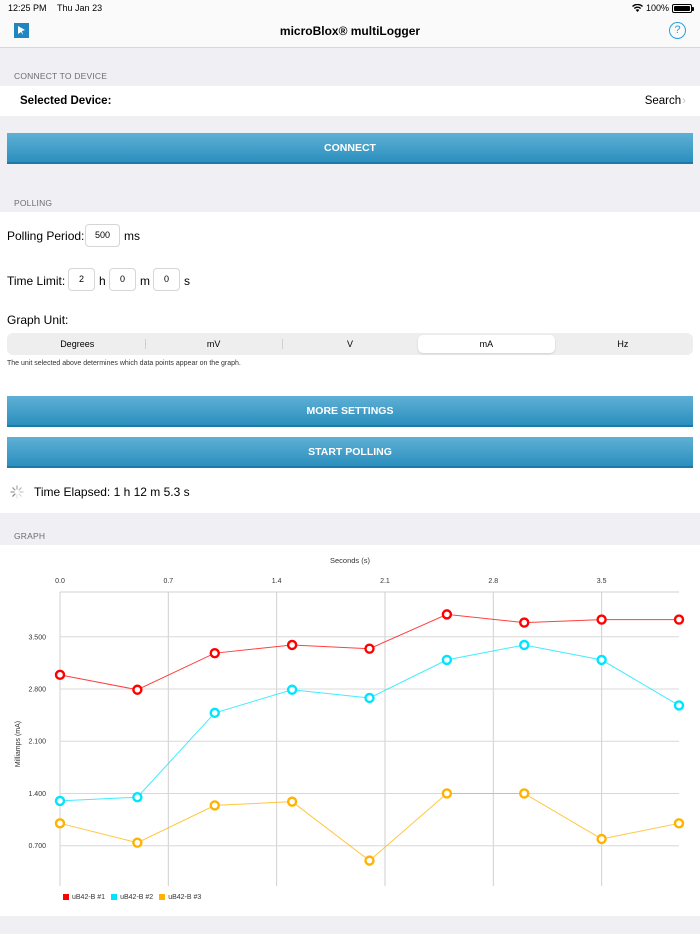 The width and height of the screenshot is (700, 934). I want to click on y-axis-title: Milliamps (mA), so click(18, 744).